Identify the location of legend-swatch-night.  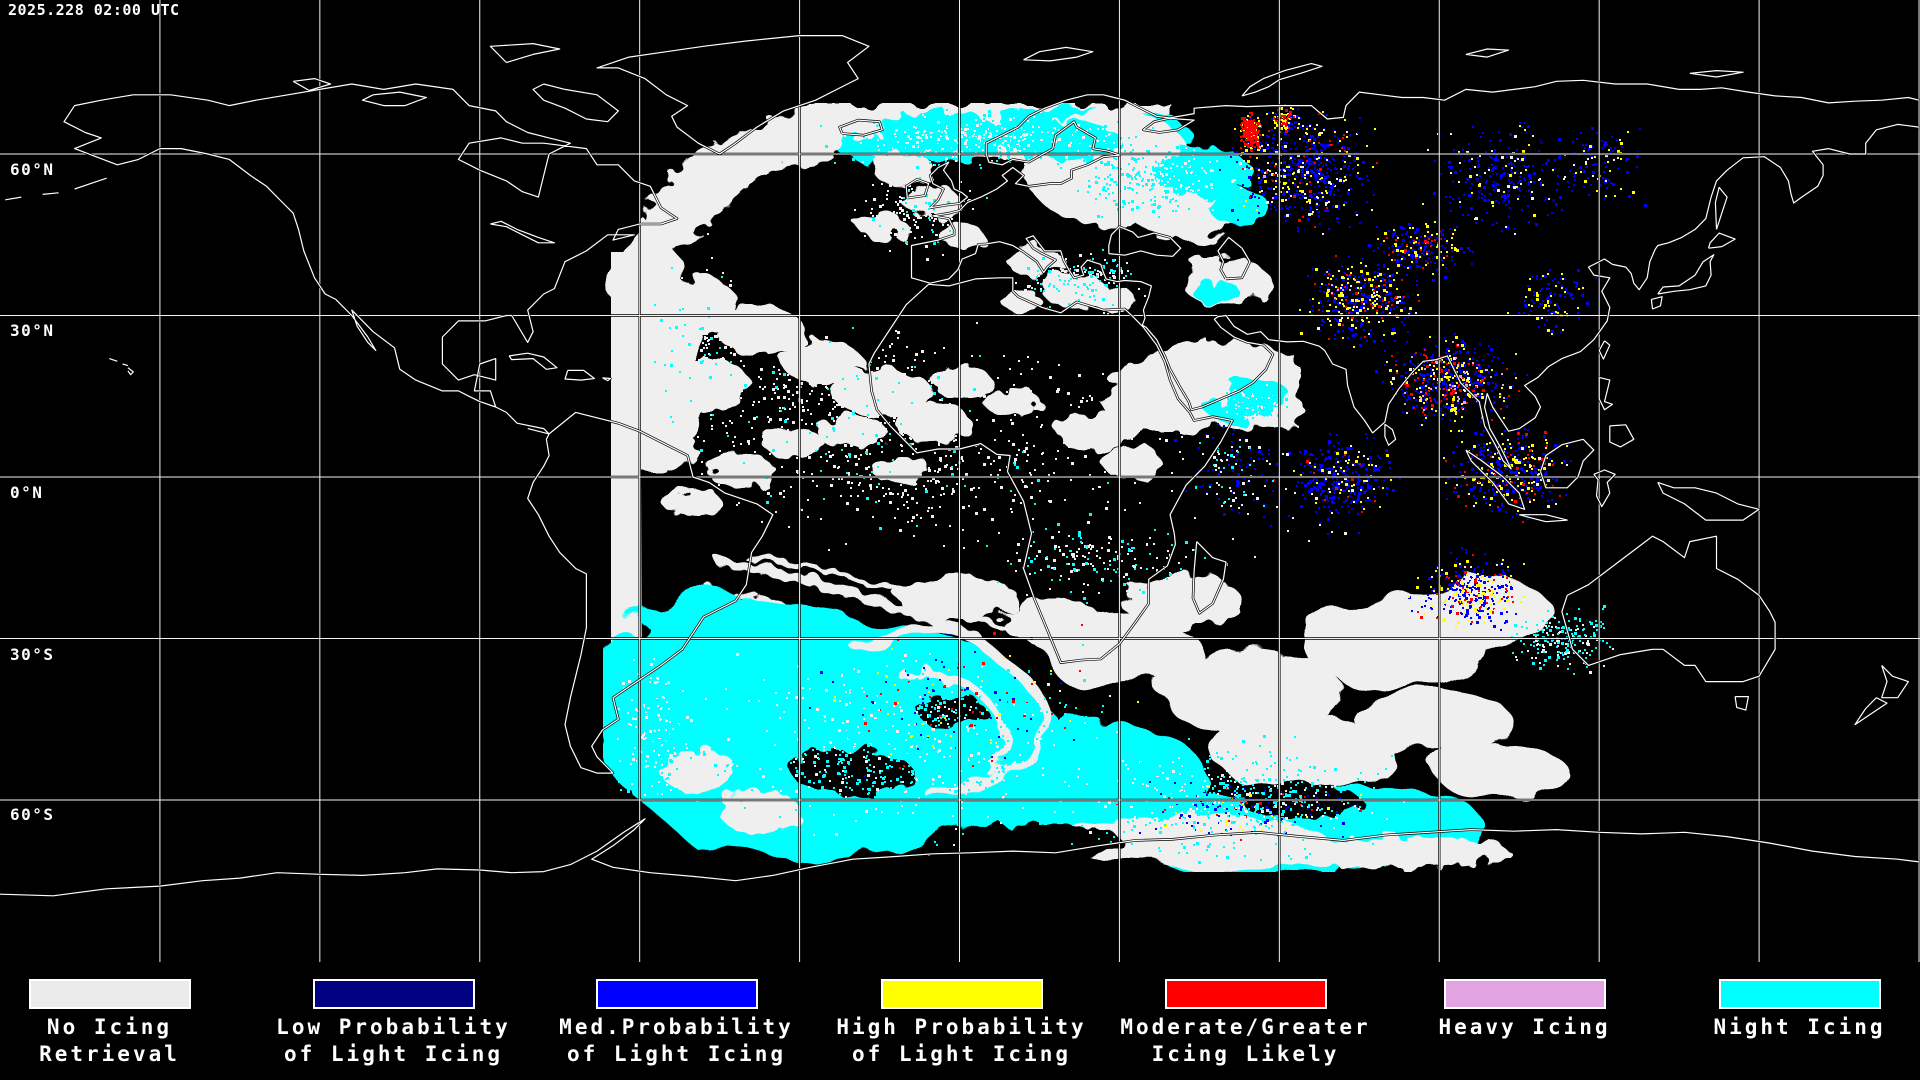
(1799, 994).